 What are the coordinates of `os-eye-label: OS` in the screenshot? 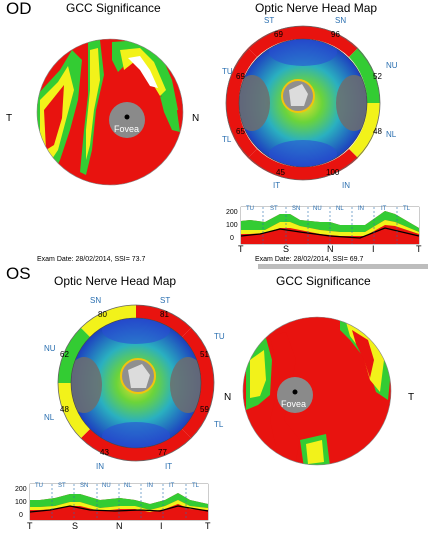 It's located at (18, 273).